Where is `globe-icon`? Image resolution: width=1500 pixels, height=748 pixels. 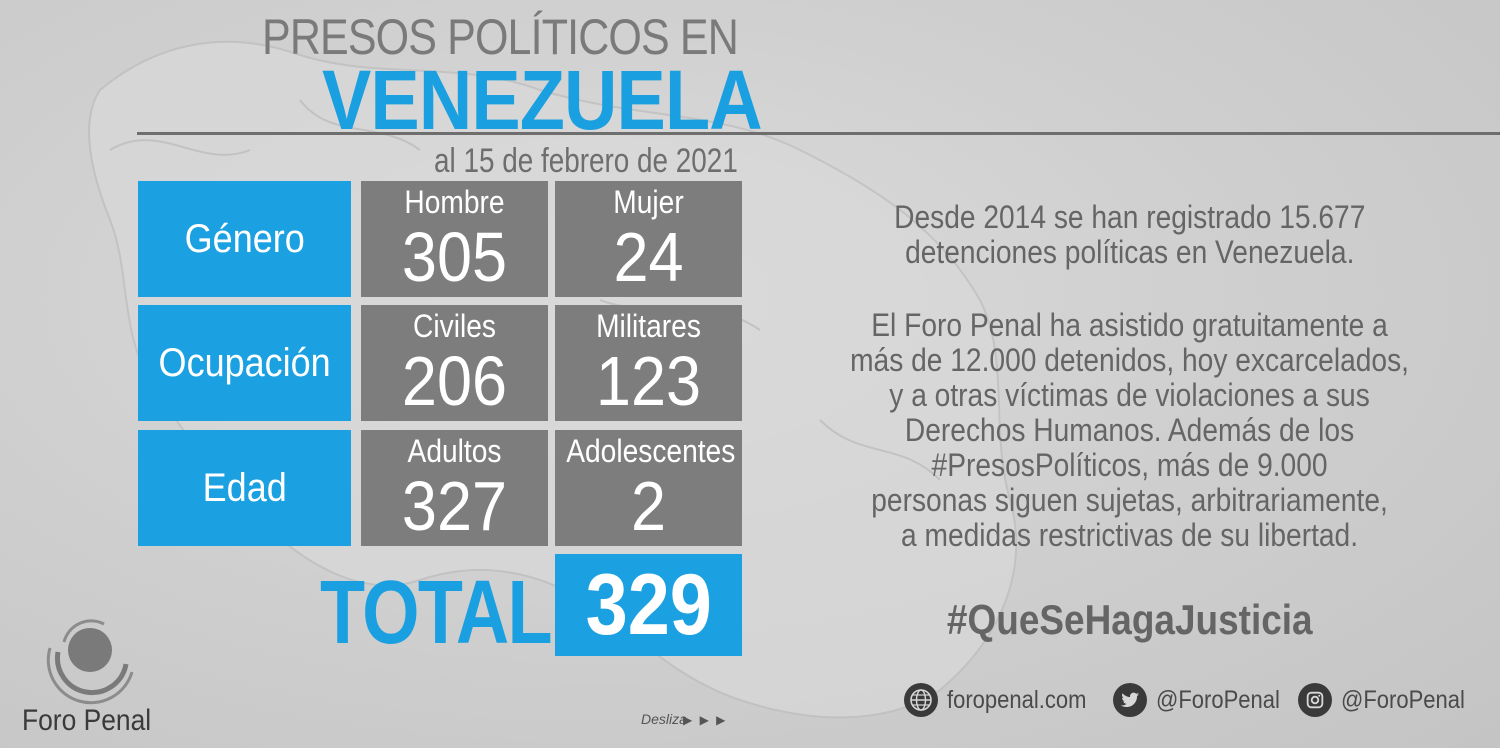
globe-icon is located at coordinates (921, 700).